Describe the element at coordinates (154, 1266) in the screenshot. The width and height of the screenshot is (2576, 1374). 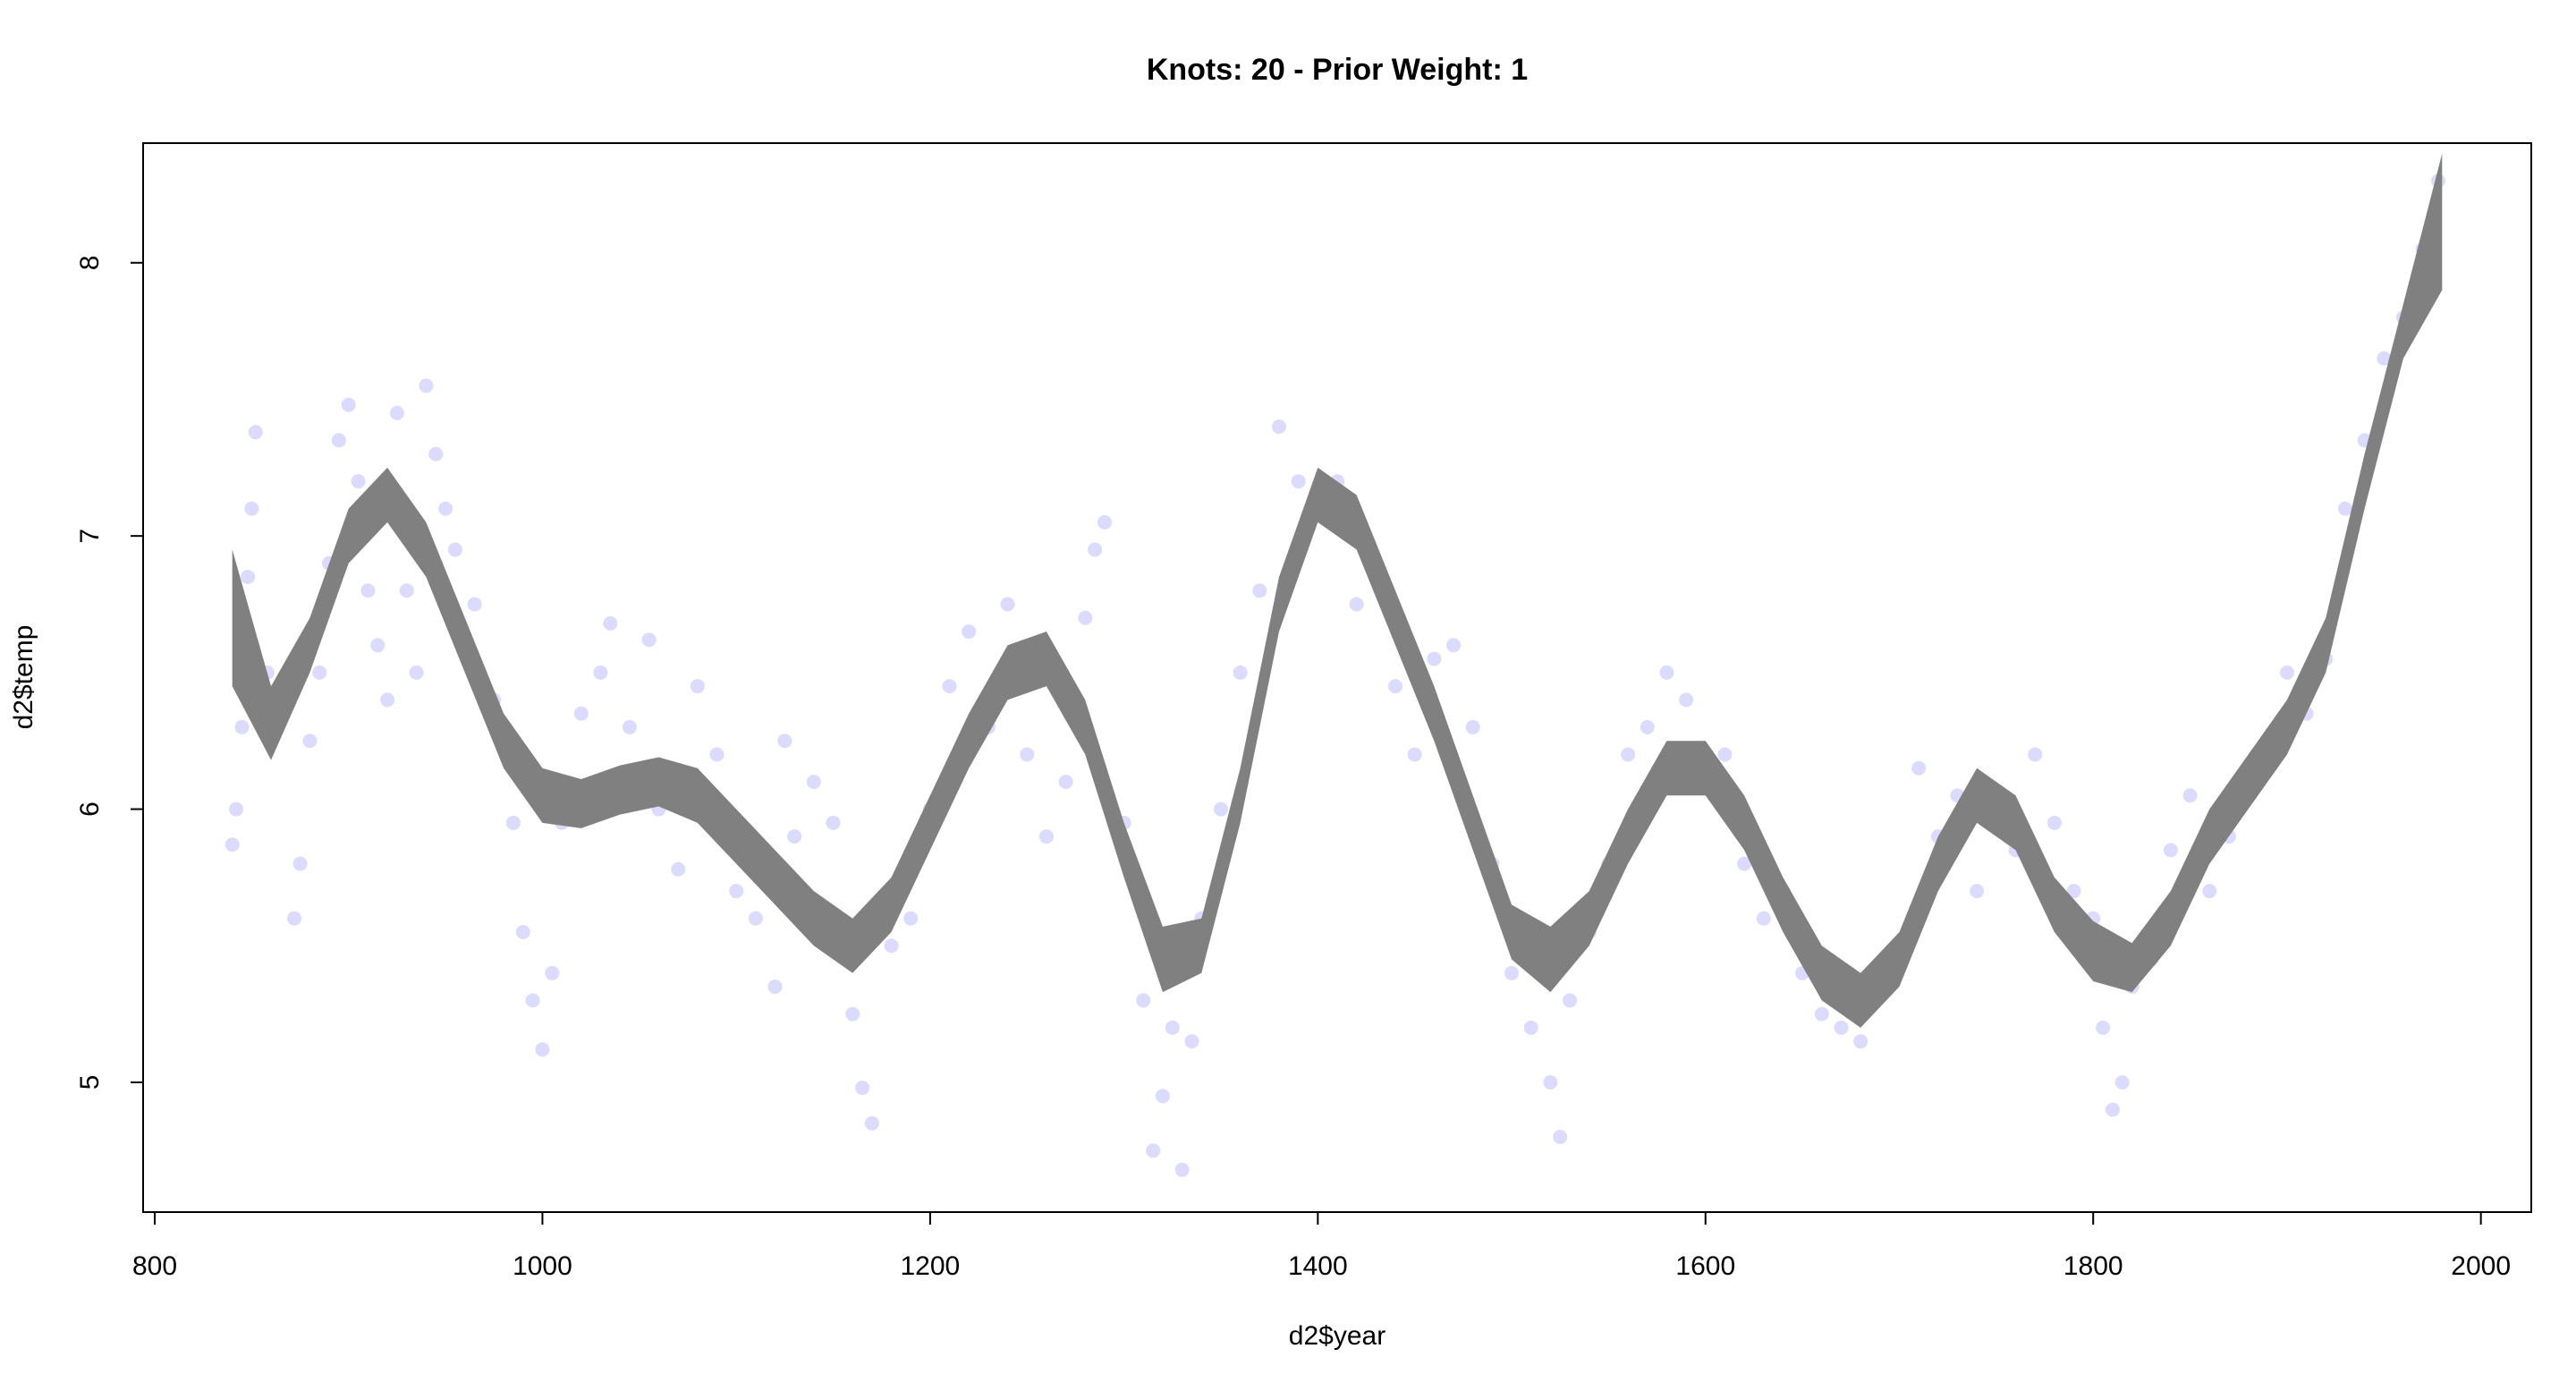
I see `x-tick-label: 800` at that location.